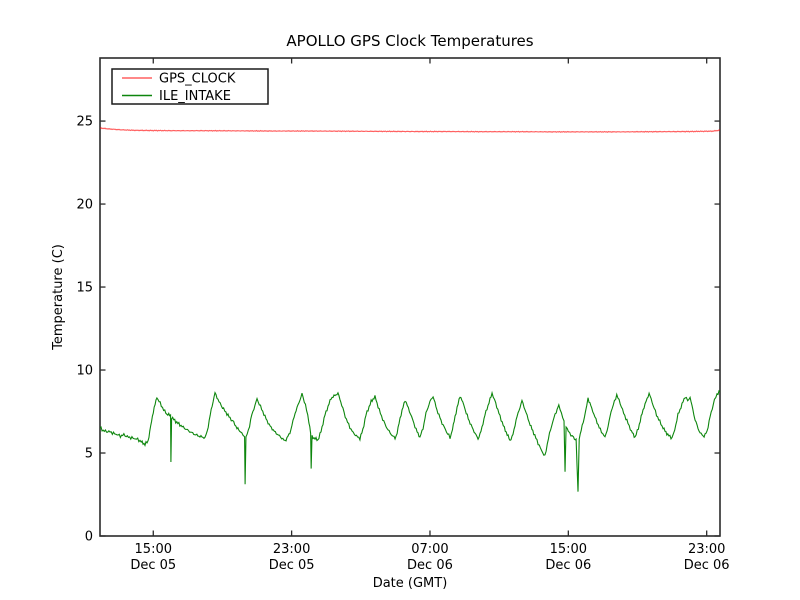 The width and height of the screenshot is (800, 600). I want to click on legend-box, so click(190, 86).